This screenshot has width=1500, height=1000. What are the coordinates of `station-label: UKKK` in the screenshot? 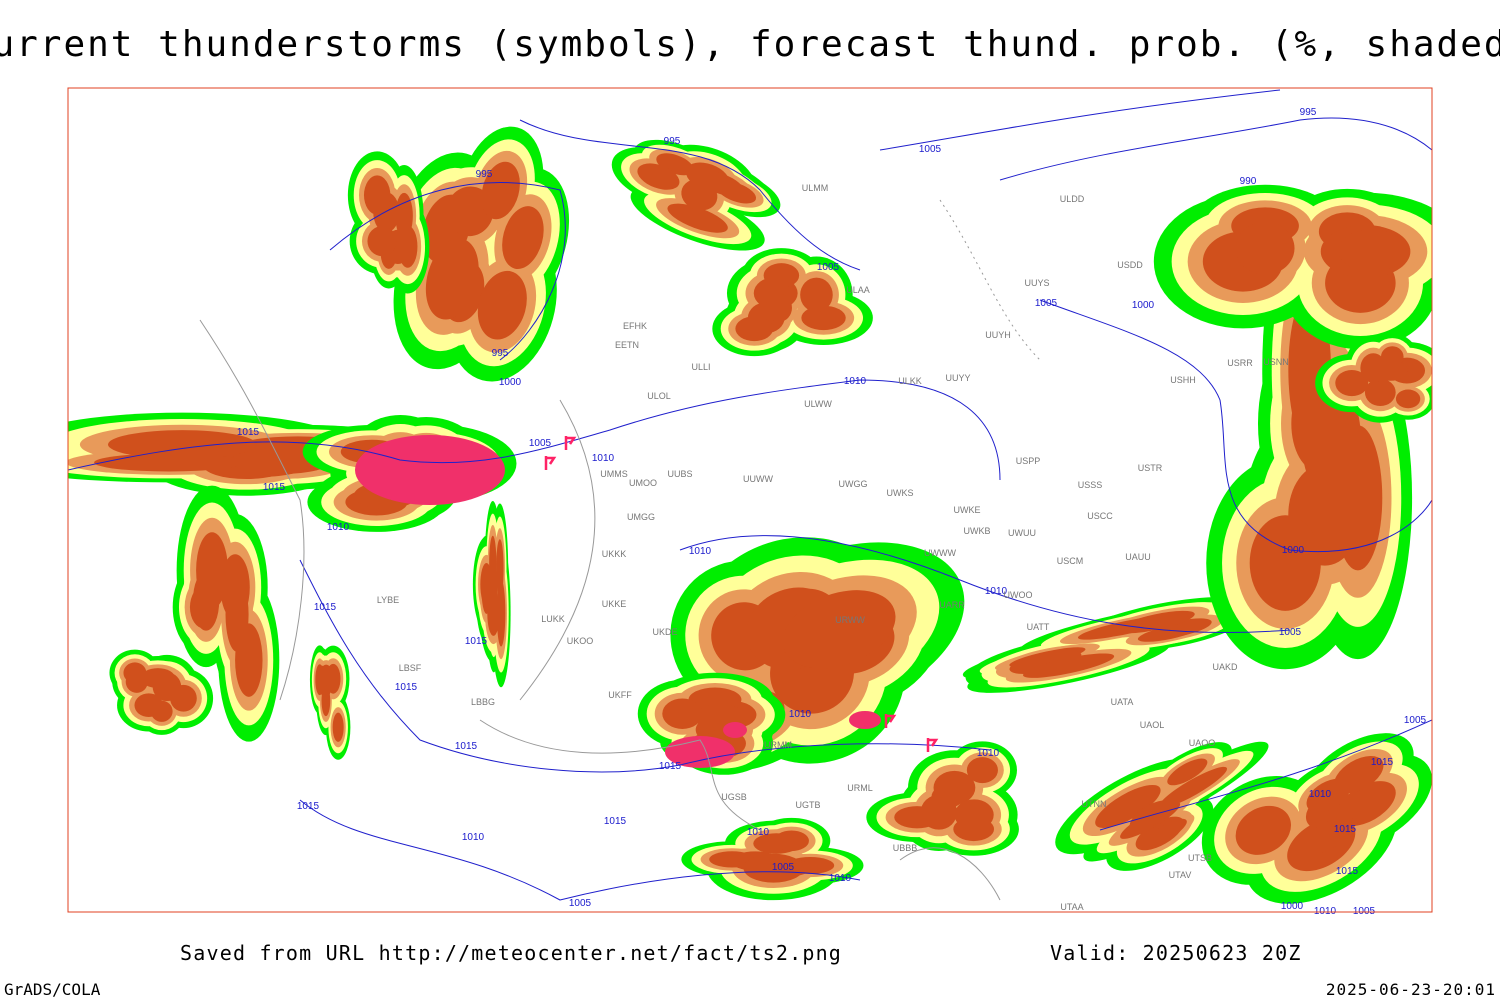 It's located at (614, 554).